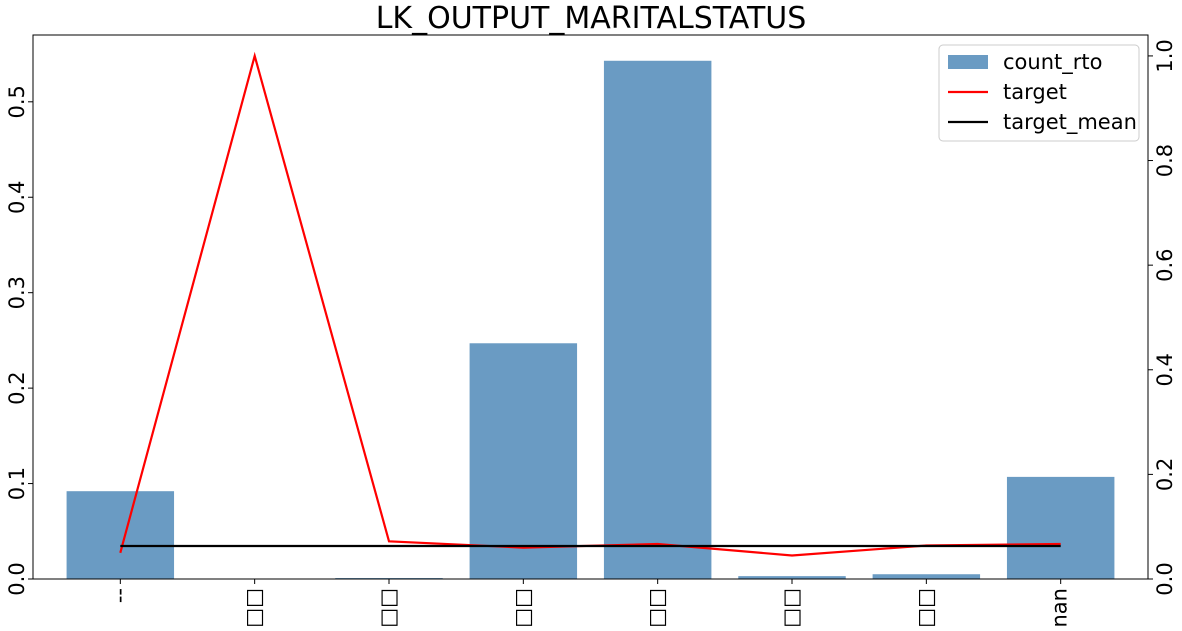 The image size is (1182, 631). I want to click on y-ticks-left: 0.0 0.1 0.2 0.3 0.4 0.5, so click(19, 340).